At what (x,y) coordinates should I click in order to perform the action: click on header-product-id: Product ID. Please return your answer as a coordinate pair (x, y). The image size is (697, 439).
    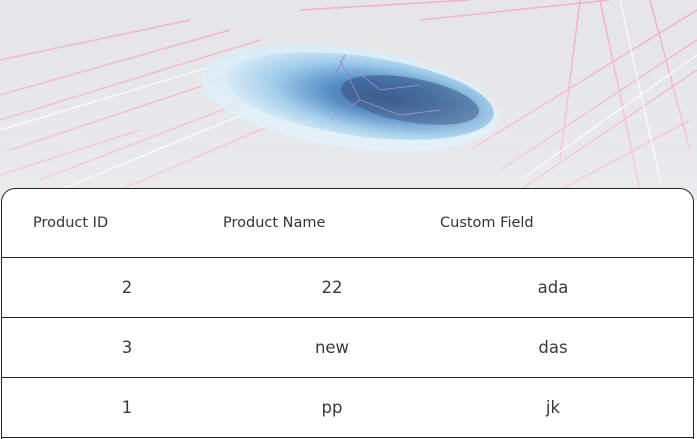
    Looking at the image, I should click on (71, 223).